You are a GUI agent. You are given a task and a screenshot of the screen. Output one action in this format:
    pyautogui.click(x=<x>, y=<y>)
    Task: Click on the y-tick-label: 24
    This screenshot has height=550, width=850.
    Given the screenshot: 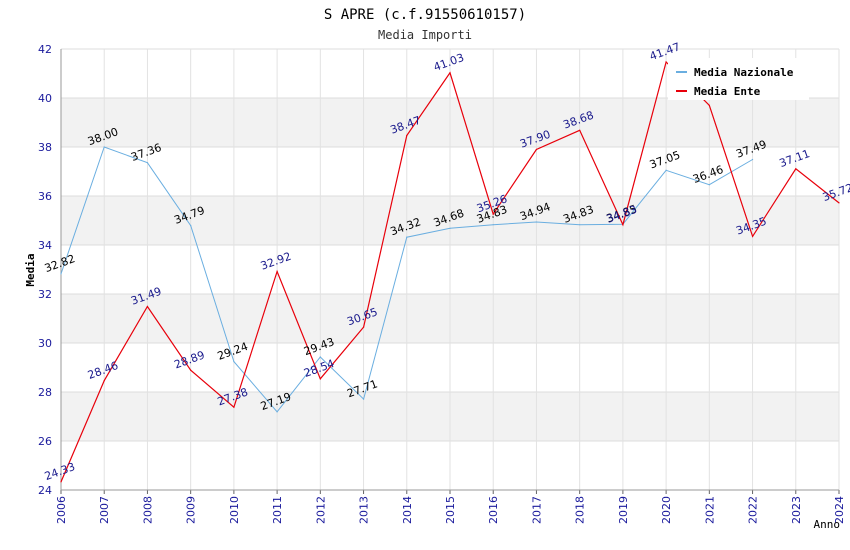 What is the action you would take?
    pyautogui.click(x=45, y=490)
    